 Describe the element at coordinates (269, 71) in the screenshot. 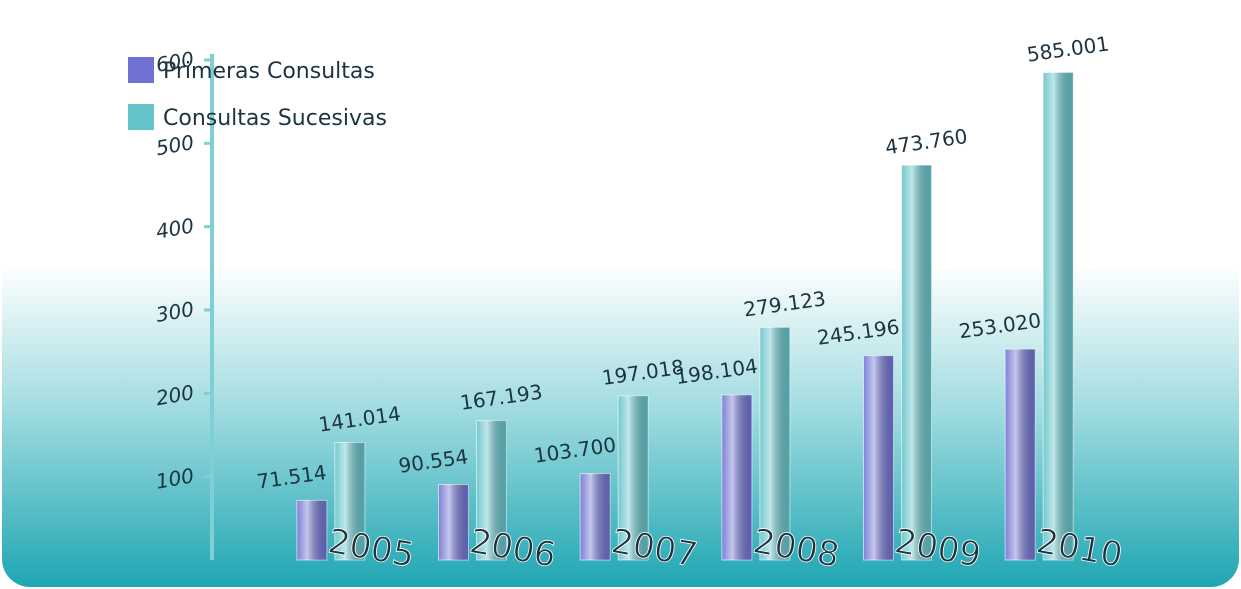

I see `legend-label: Primeras Consultas` at that location.